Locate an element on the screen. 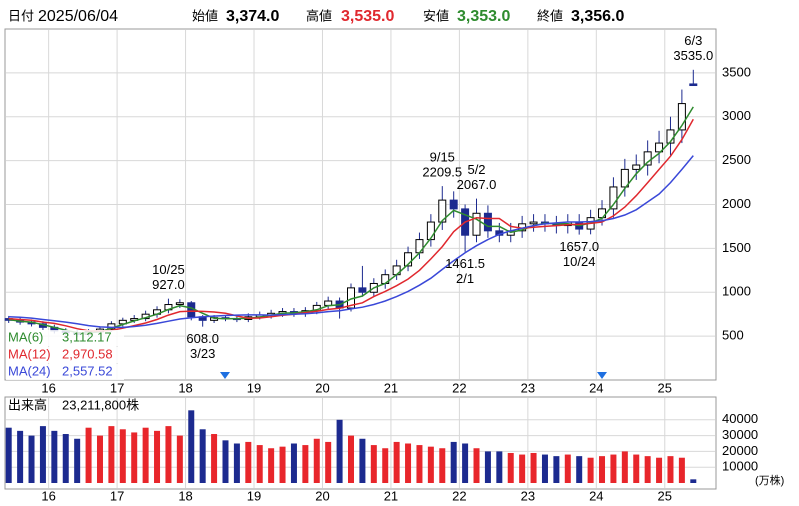  event-marker is located at coordinates (225, 375).